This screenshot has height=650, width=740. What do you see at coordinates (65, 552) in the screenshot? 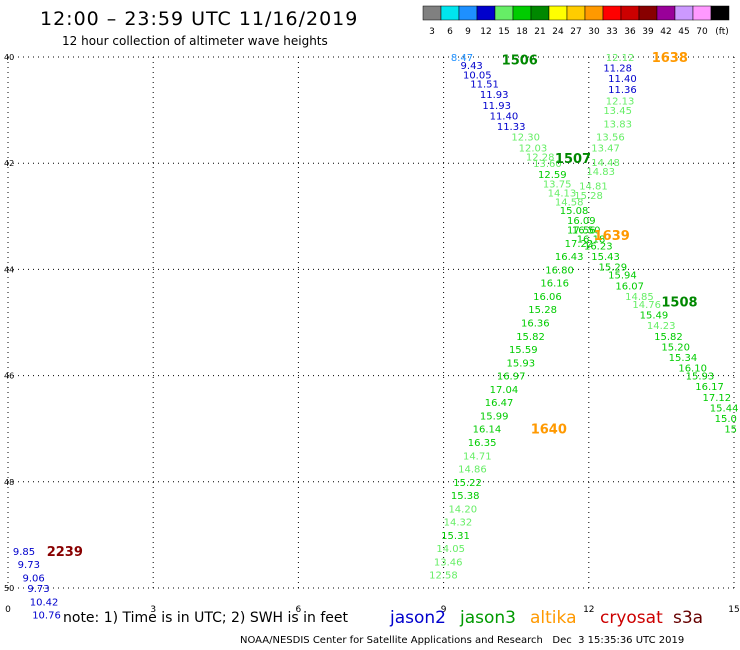
I see `pass-number-label: 2239` at bounding box center [65, 552].